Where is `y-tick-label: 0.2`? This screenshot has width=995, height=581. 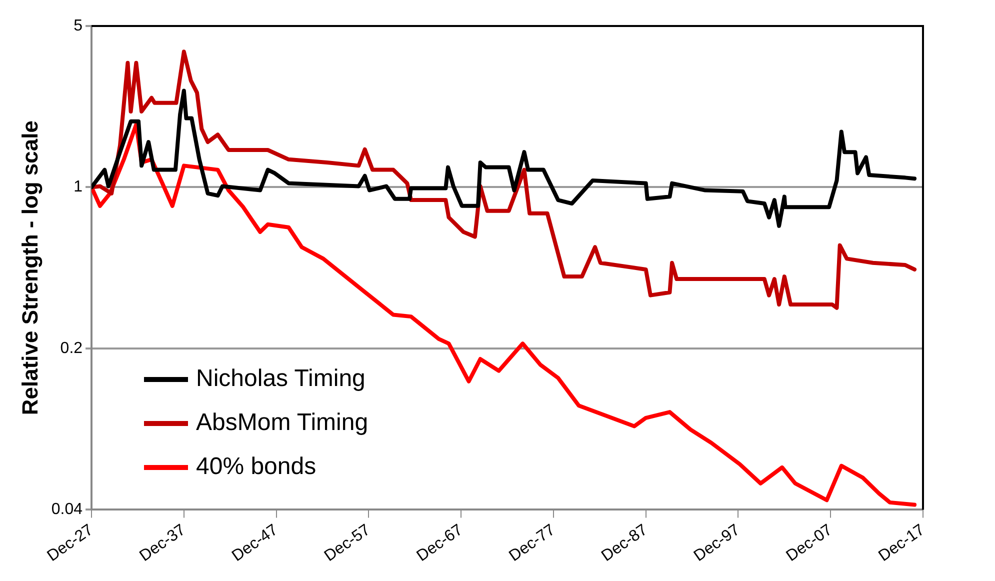 y-tick-label: 0.2 is located at coordinates (71, 348).